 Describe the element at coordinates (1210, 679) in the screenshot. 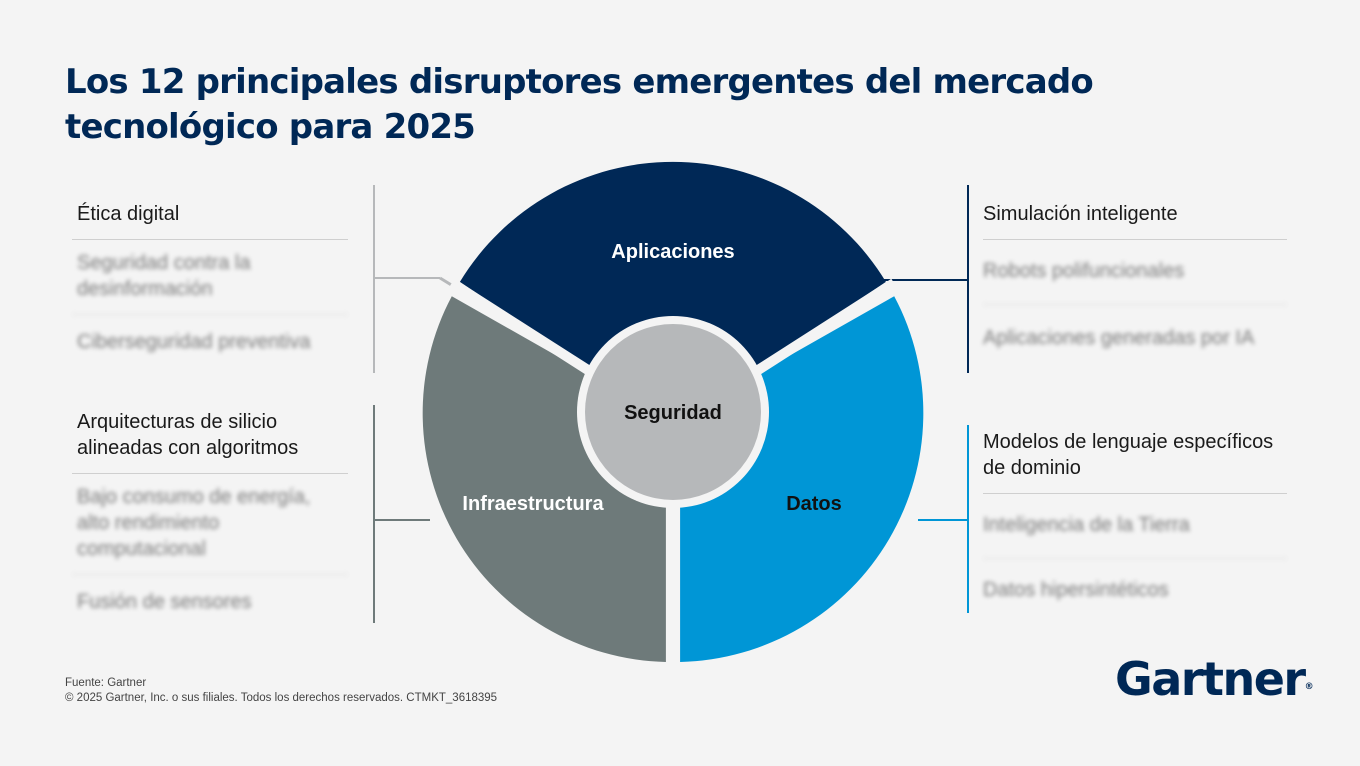

I see `logo-text: Gartner` at that location.